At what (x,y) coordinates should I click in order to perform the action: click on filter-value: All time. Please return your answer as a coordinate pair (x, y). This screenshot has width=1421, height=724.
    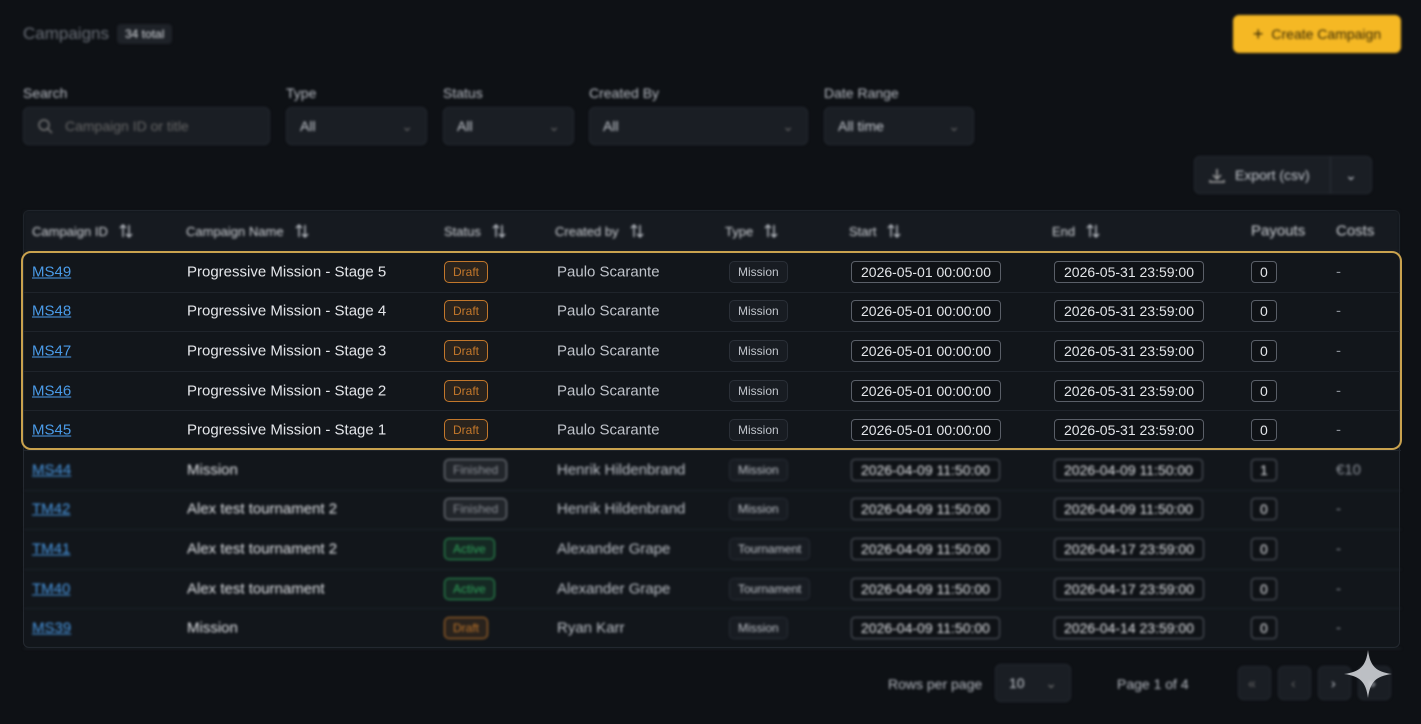
    Looking at the image, I should click on (861, 126).